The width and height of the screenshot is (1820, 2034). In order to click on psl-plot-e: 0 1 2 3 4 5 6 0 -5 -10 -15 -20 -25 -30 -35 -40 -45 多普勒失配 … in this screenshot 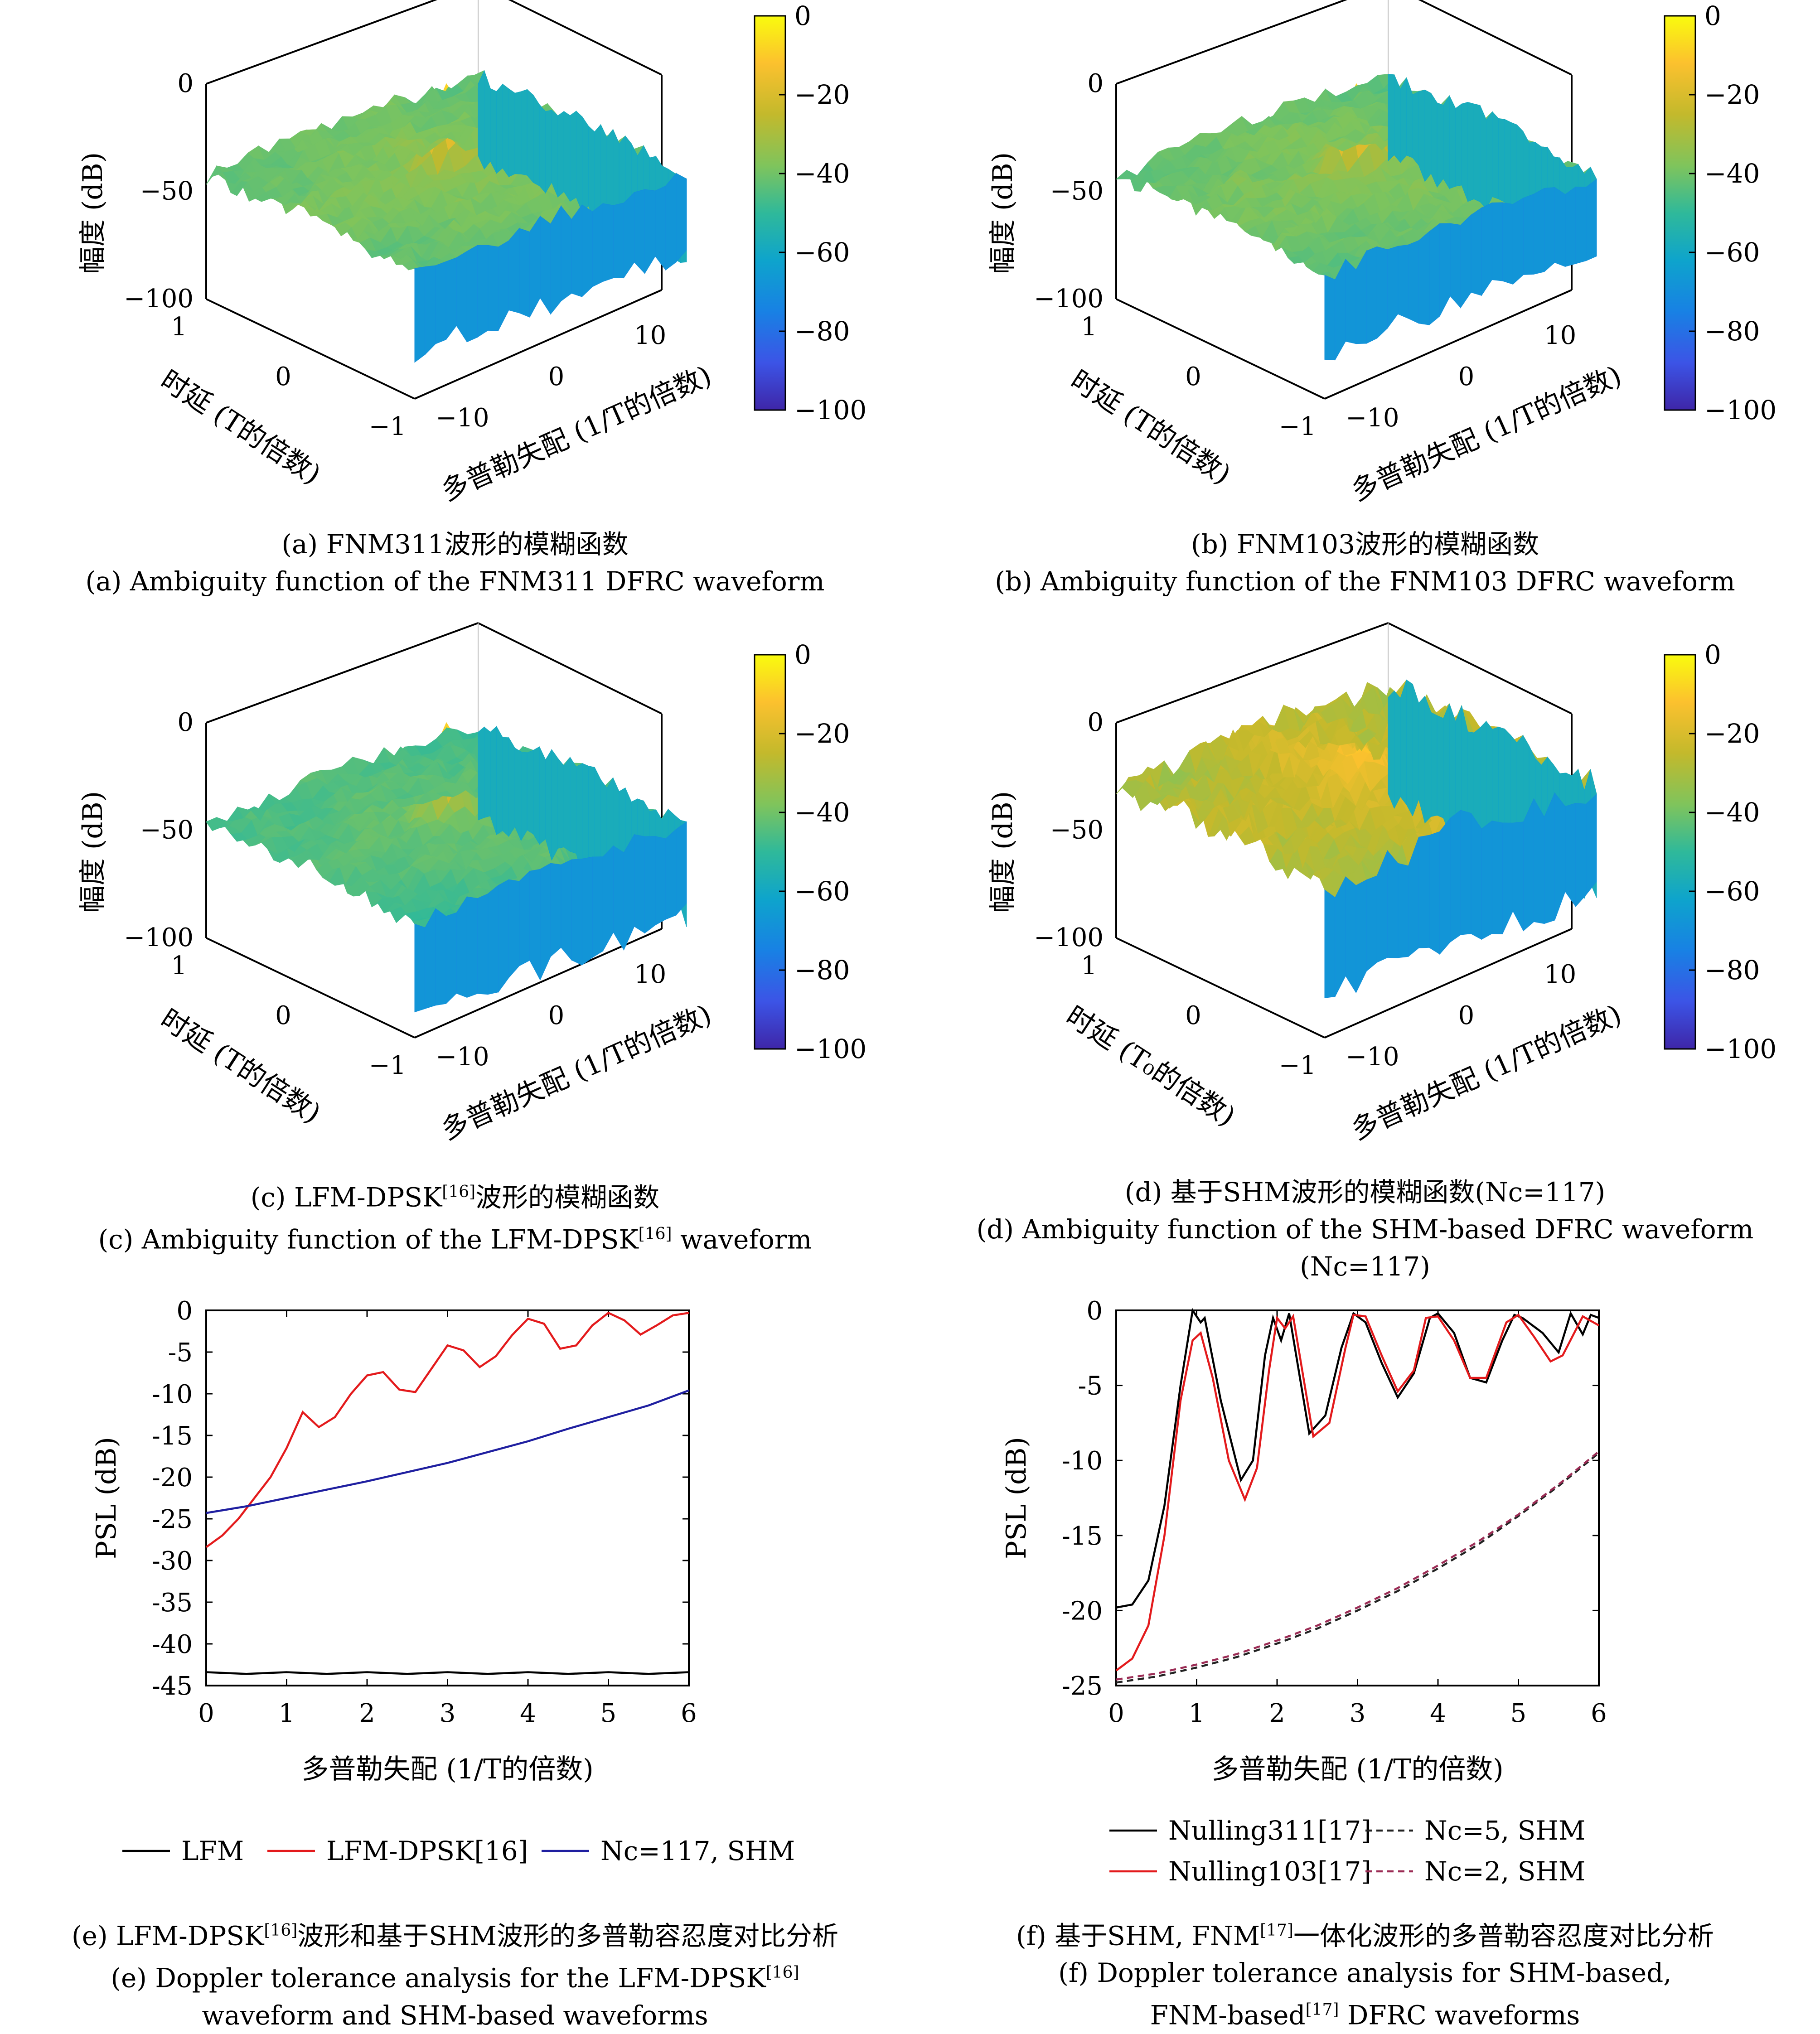, I will do `click(443, 1581)`.